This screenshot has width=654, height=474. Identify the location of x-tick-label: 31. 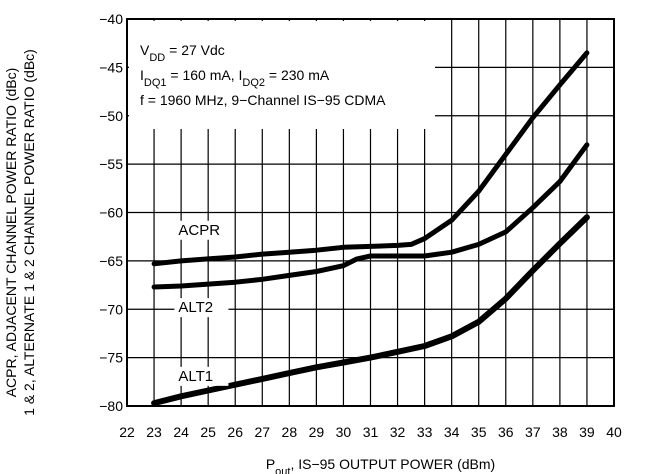
(371, 432).